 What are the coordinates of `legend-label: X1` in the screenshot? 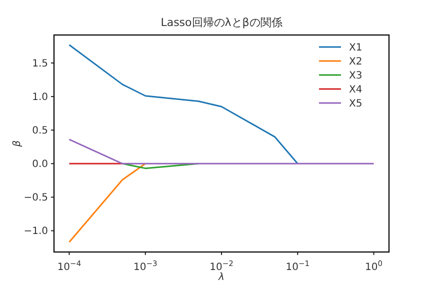 It's located at (355, 48).